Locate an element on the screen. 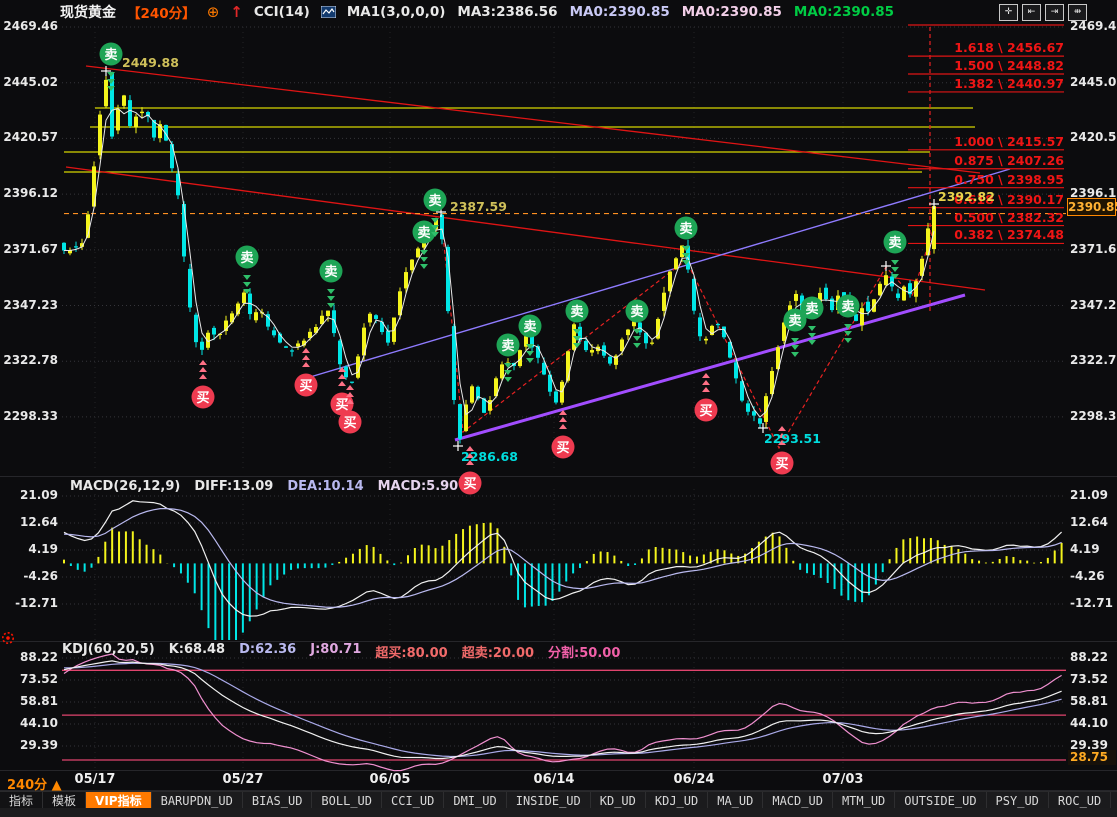 This screenshot has width=1117, height=817. indicator-tab: PSY_UD is located at coordinates (1017, 800).